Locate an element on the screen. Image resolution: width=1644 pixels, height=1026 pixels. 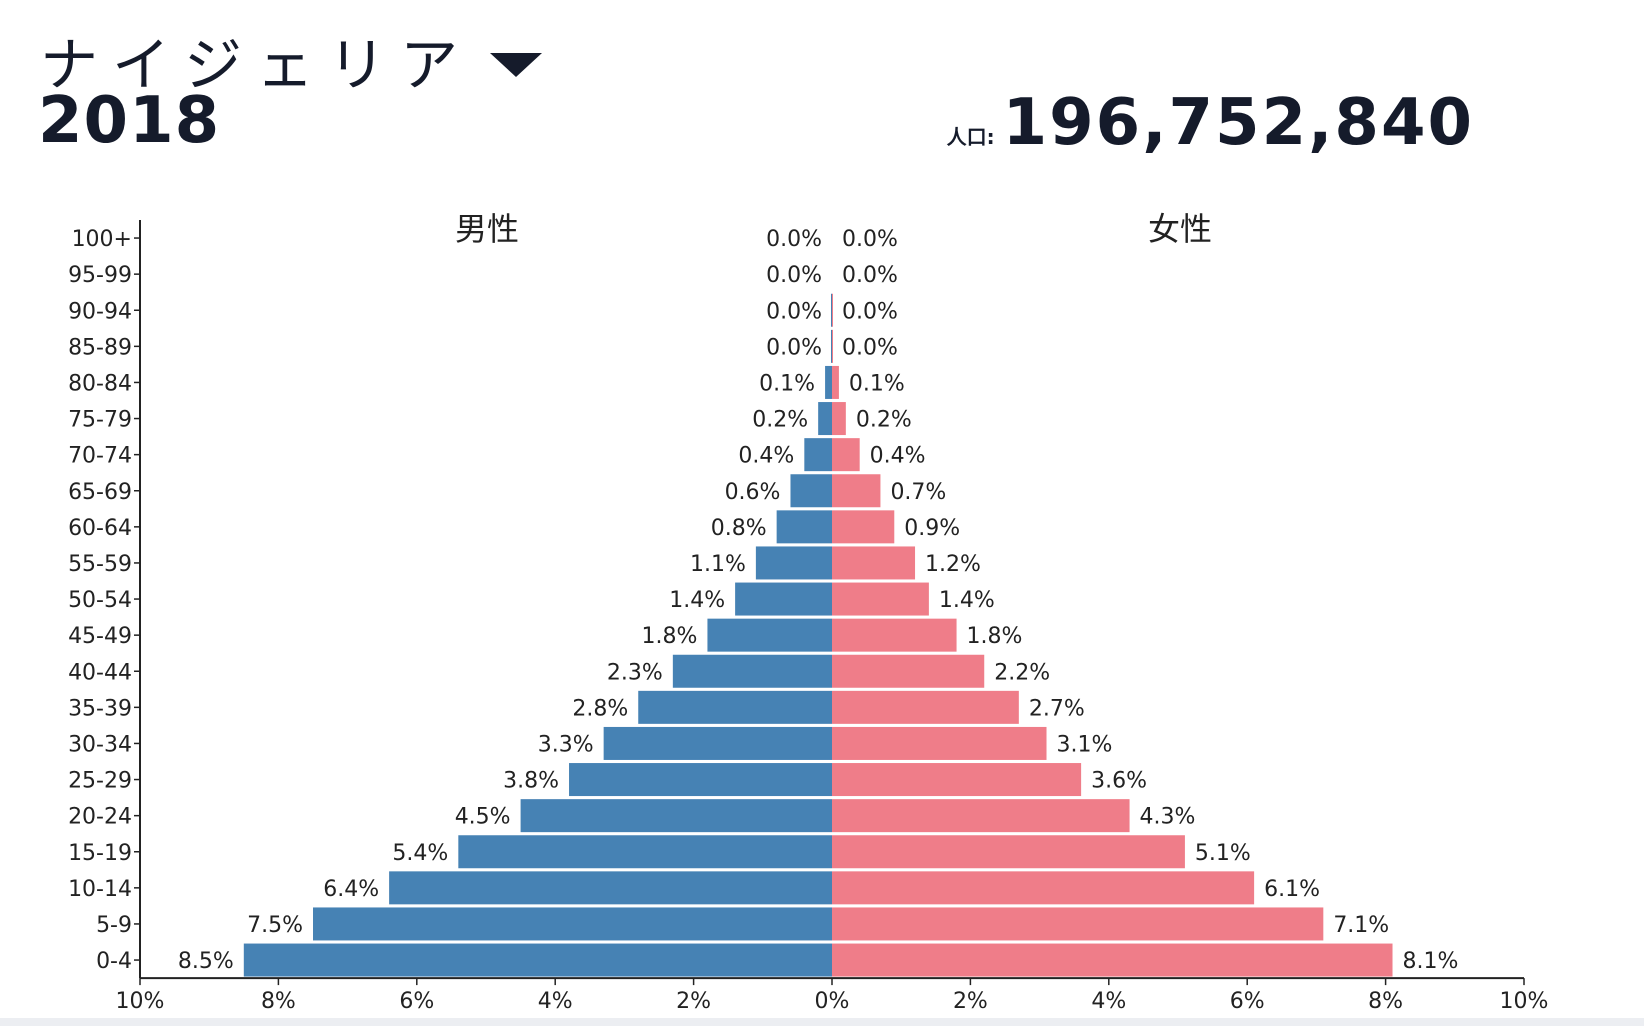
data-label-male: 3.3% is located at coordinates (566, 744).